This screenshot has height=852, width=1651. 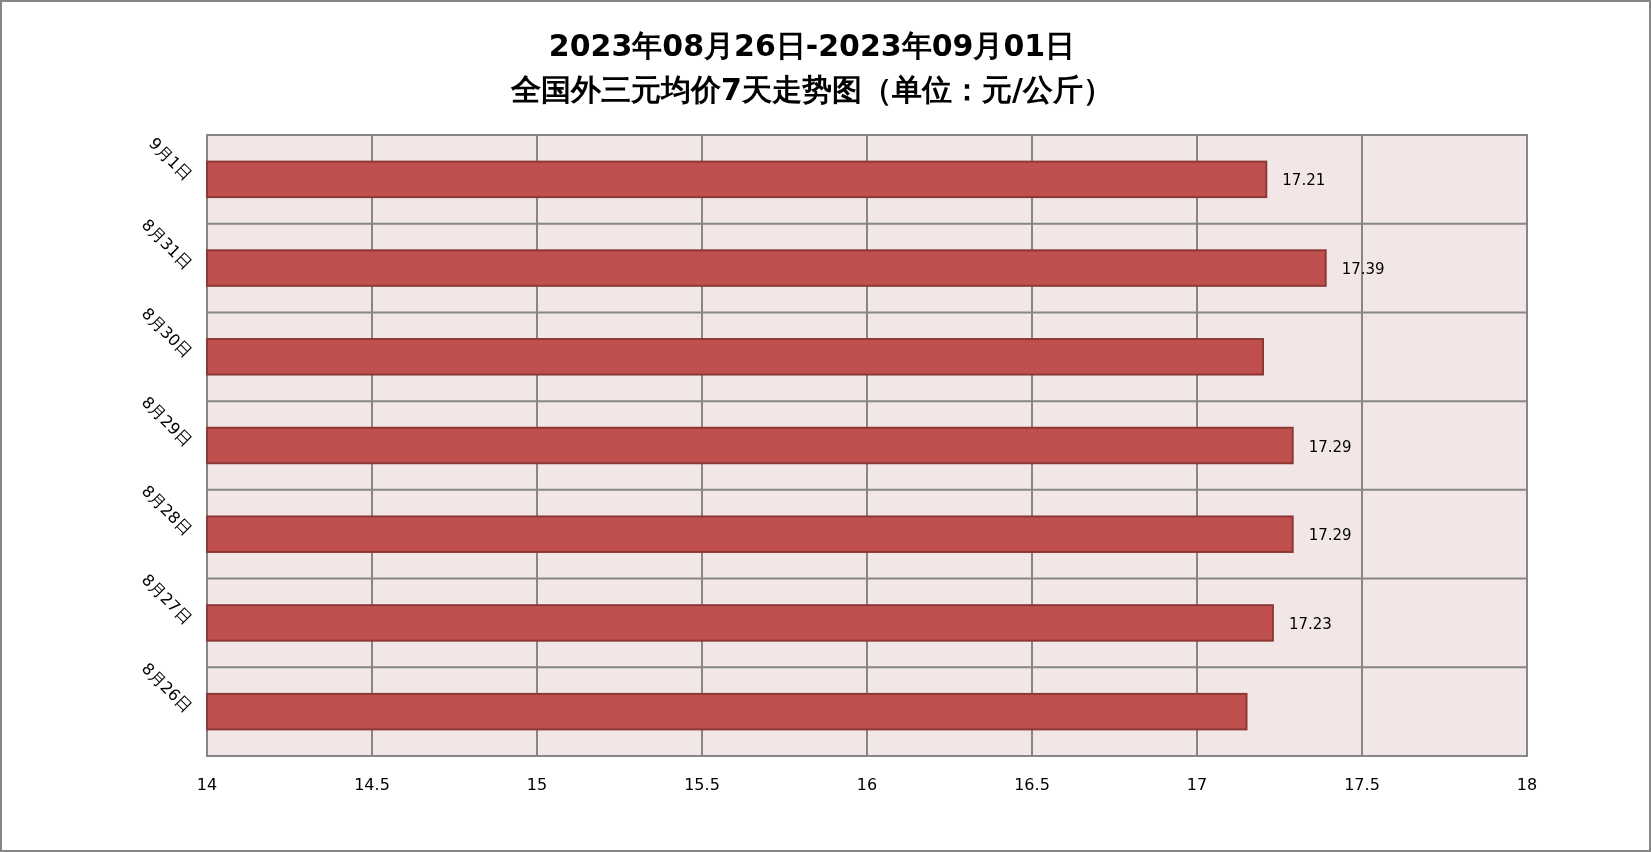 I want to click on x-tick-label: 17.5, so click(x=1362, y=784).